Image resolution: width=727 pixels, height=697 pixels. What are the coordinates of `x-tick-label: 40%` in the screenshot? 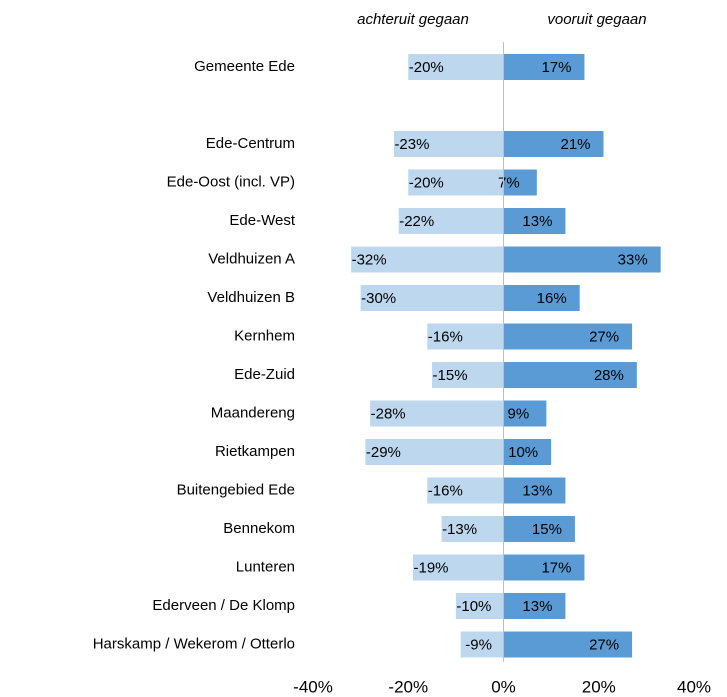 It's located at (694, 686).